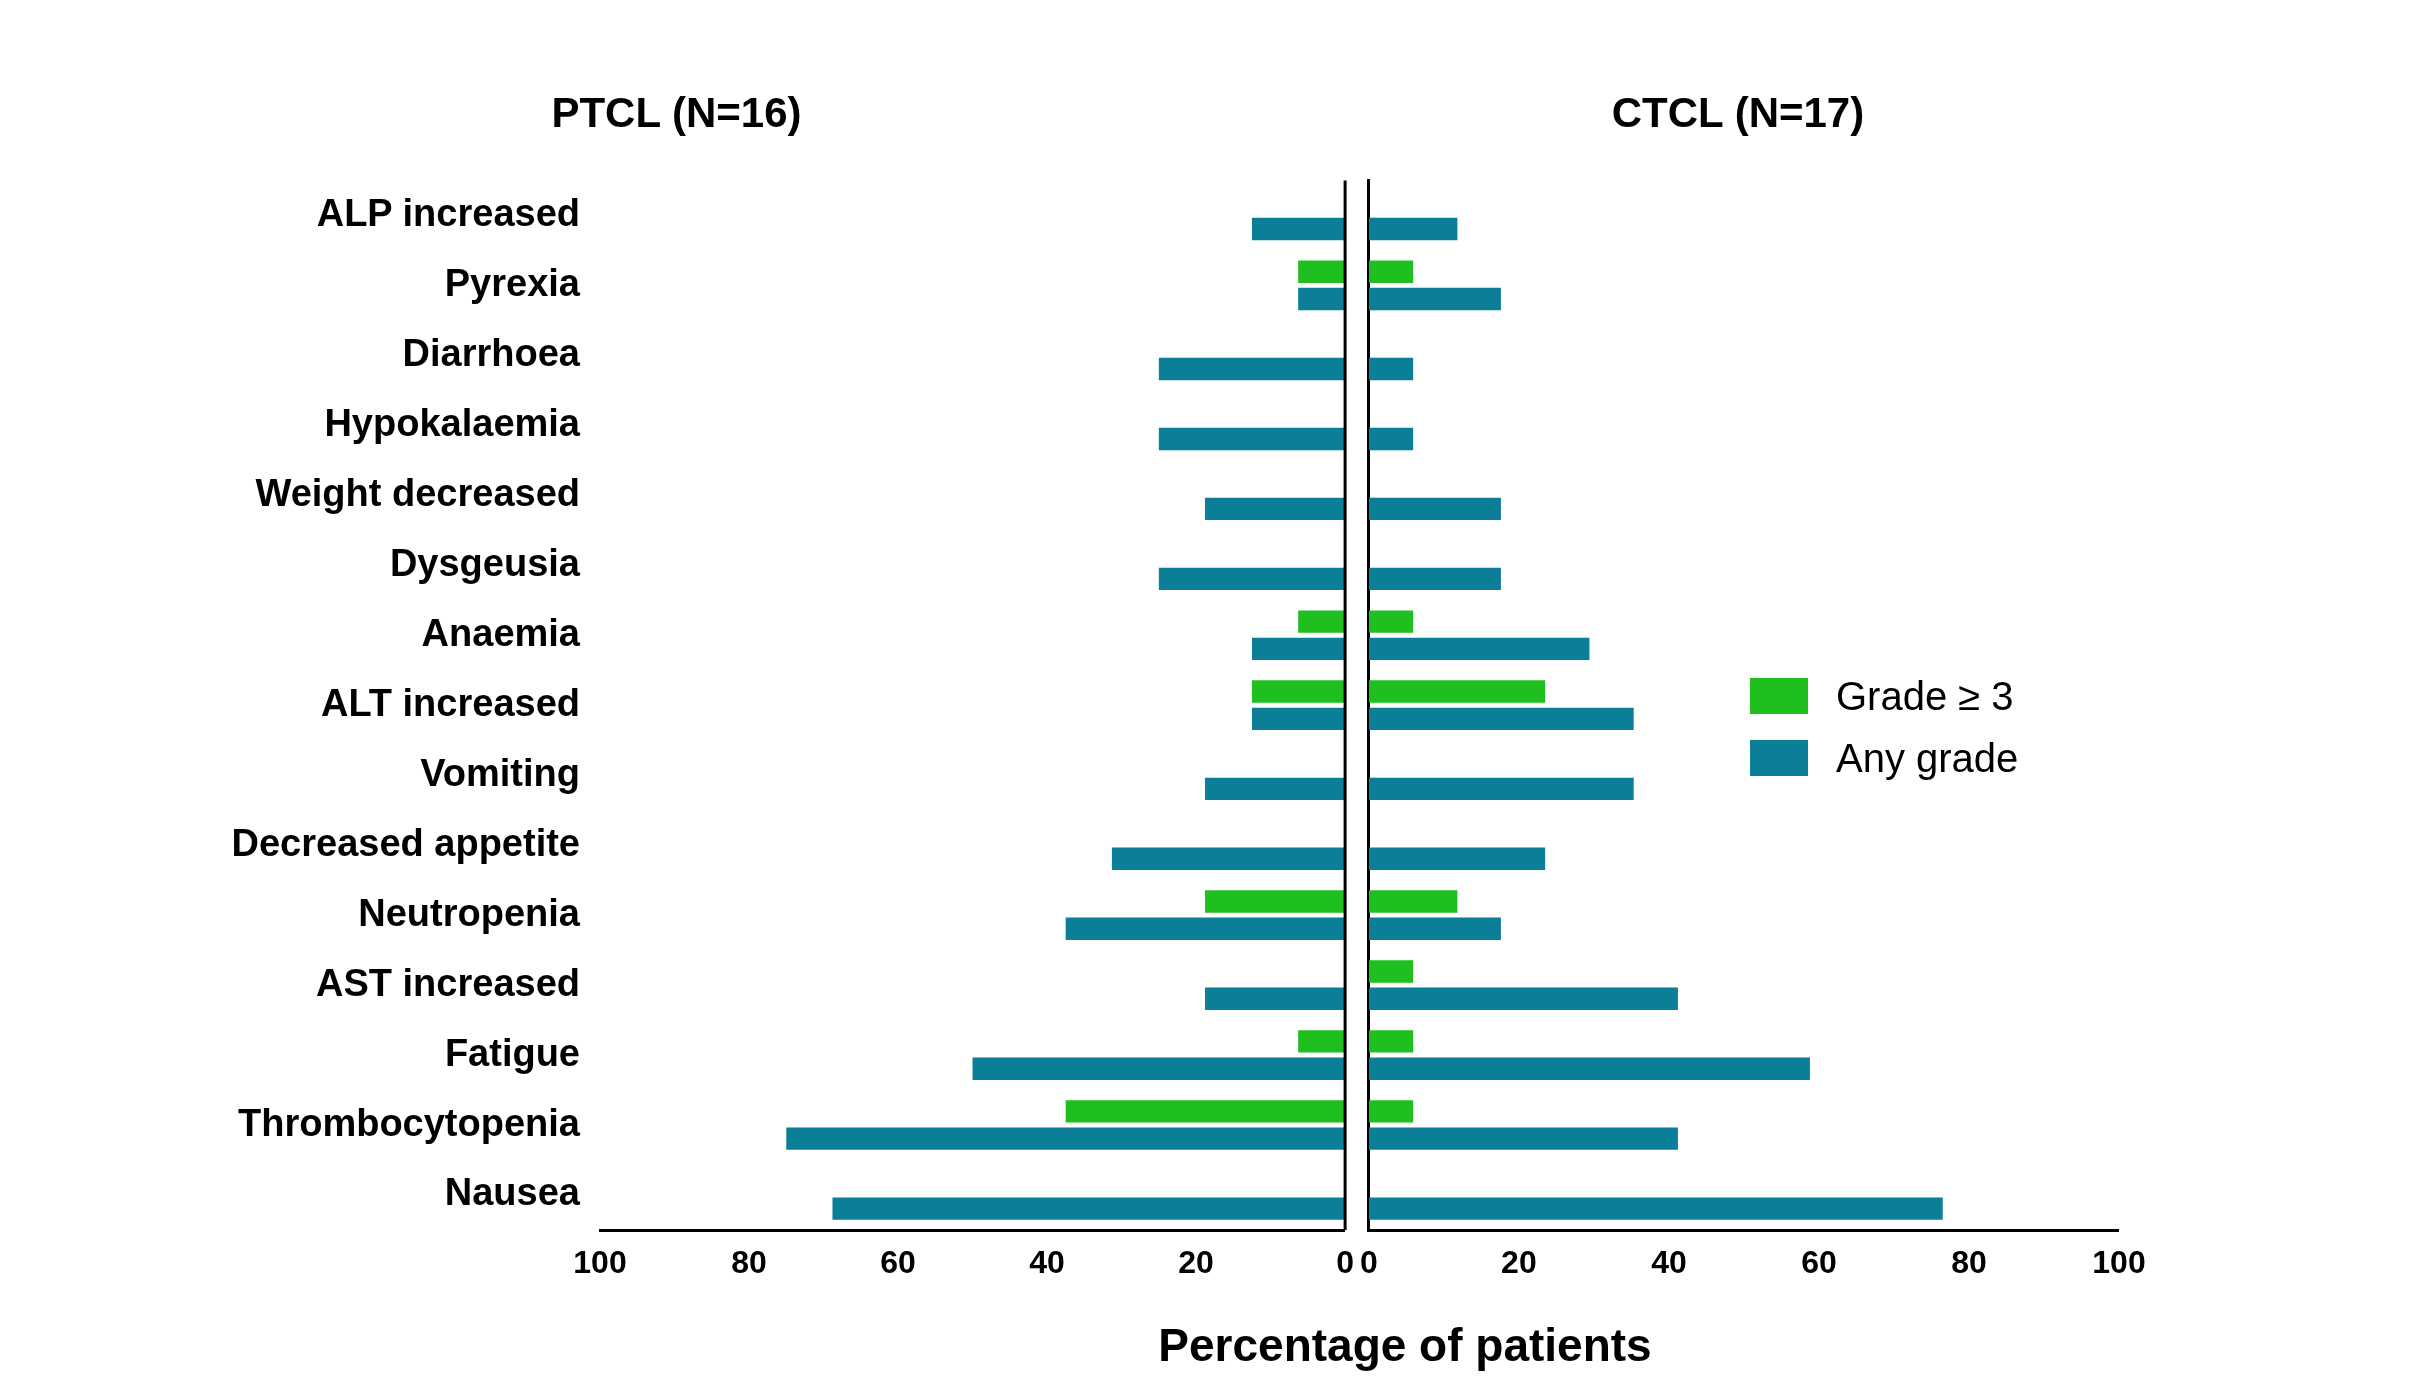 The width and height of the screenshot is (2429, 1384). What do you see at coordinates (469, 912) in the screenshot?
I see `y-tick-label: Neutropenia` at bounding box center [469, 912].